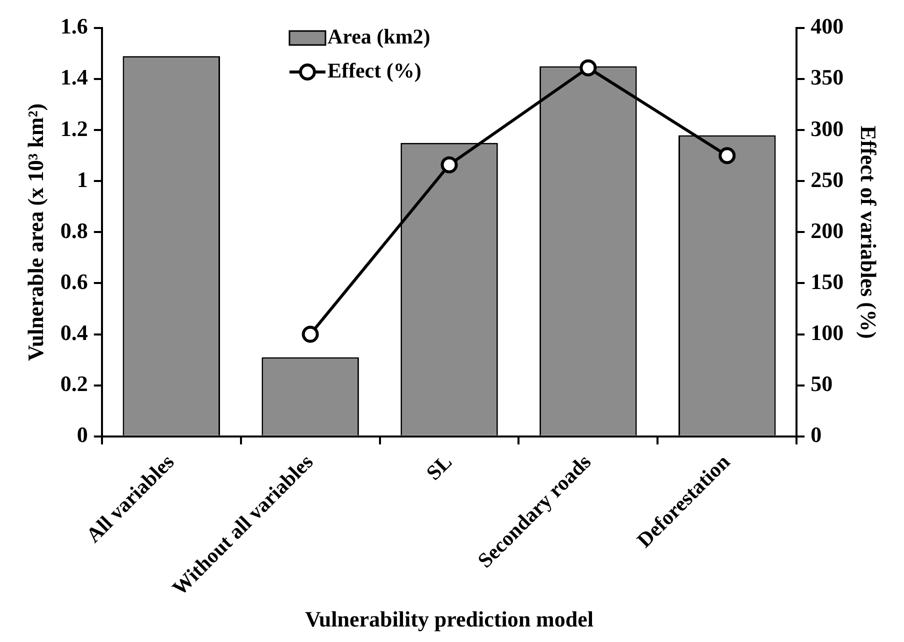 This screenshot has height=642, width=904. What do you see at coordinates (827, 179) in the screenshot?
I see `y2-tick-label: 250` at bounding box center [827, 179].